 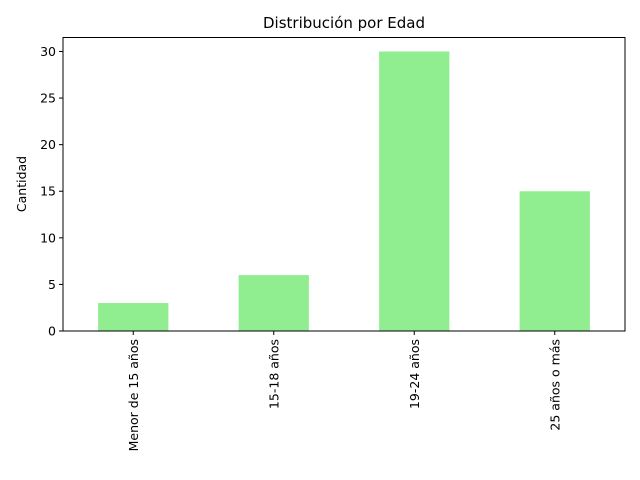 I want to click on x-tick-label: Menor de 15 años, so click(x=133, y=395).